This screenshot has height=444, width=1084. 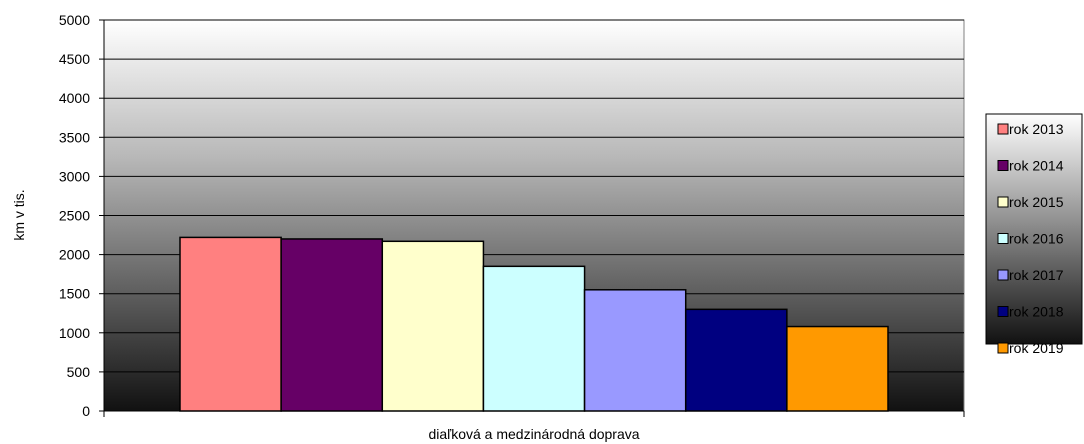 What do you see at coordinates (74, 59) in the screenshot?
I see `y-tick-label: 4500` at bounding box center [74, 59].